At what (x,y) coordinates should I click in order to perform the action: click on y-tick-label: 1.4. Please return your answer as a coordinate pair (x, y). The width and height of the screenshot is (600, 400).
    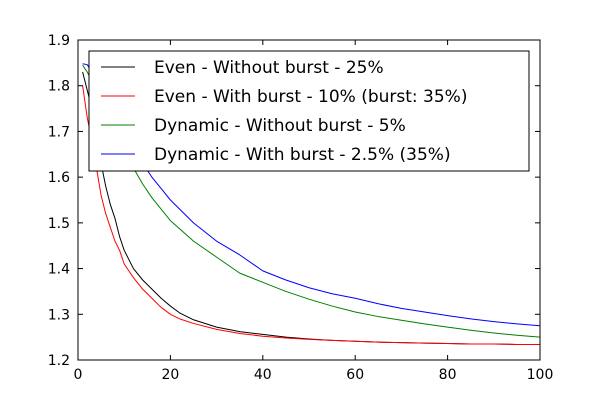
    Looking at the image, I should click on (59, 270).